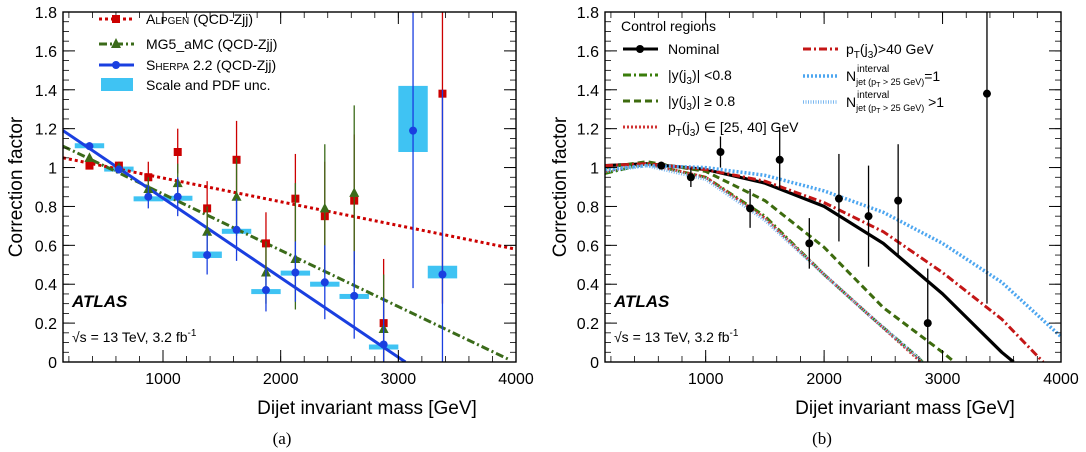 Image resolution: width=1086 pixels, height=452 pixels. What do you see at coordinates (668, 26) in the screenshot?
I see `legend-title: Control regions` at bounding box center [668, 26].